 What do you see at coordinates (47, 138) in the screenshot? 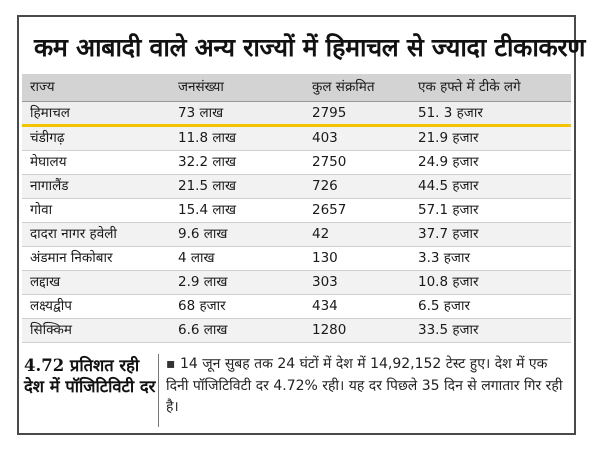
I see `cell-state: चंडीगढ़` at bounding box center [47, 138].